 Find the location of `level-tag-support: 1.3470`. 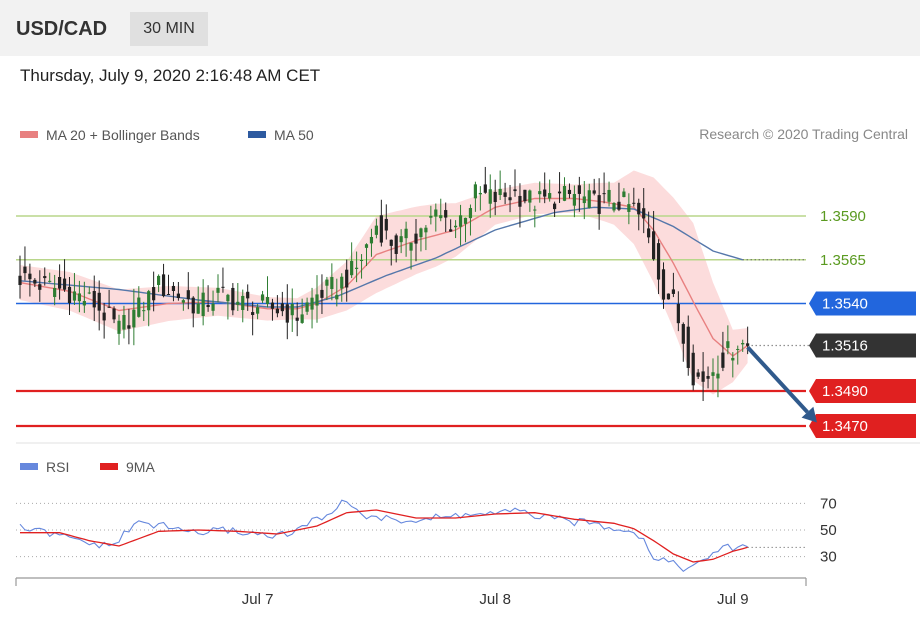

level-tag-support: 1.3470 is located at coordinates (862, 426).